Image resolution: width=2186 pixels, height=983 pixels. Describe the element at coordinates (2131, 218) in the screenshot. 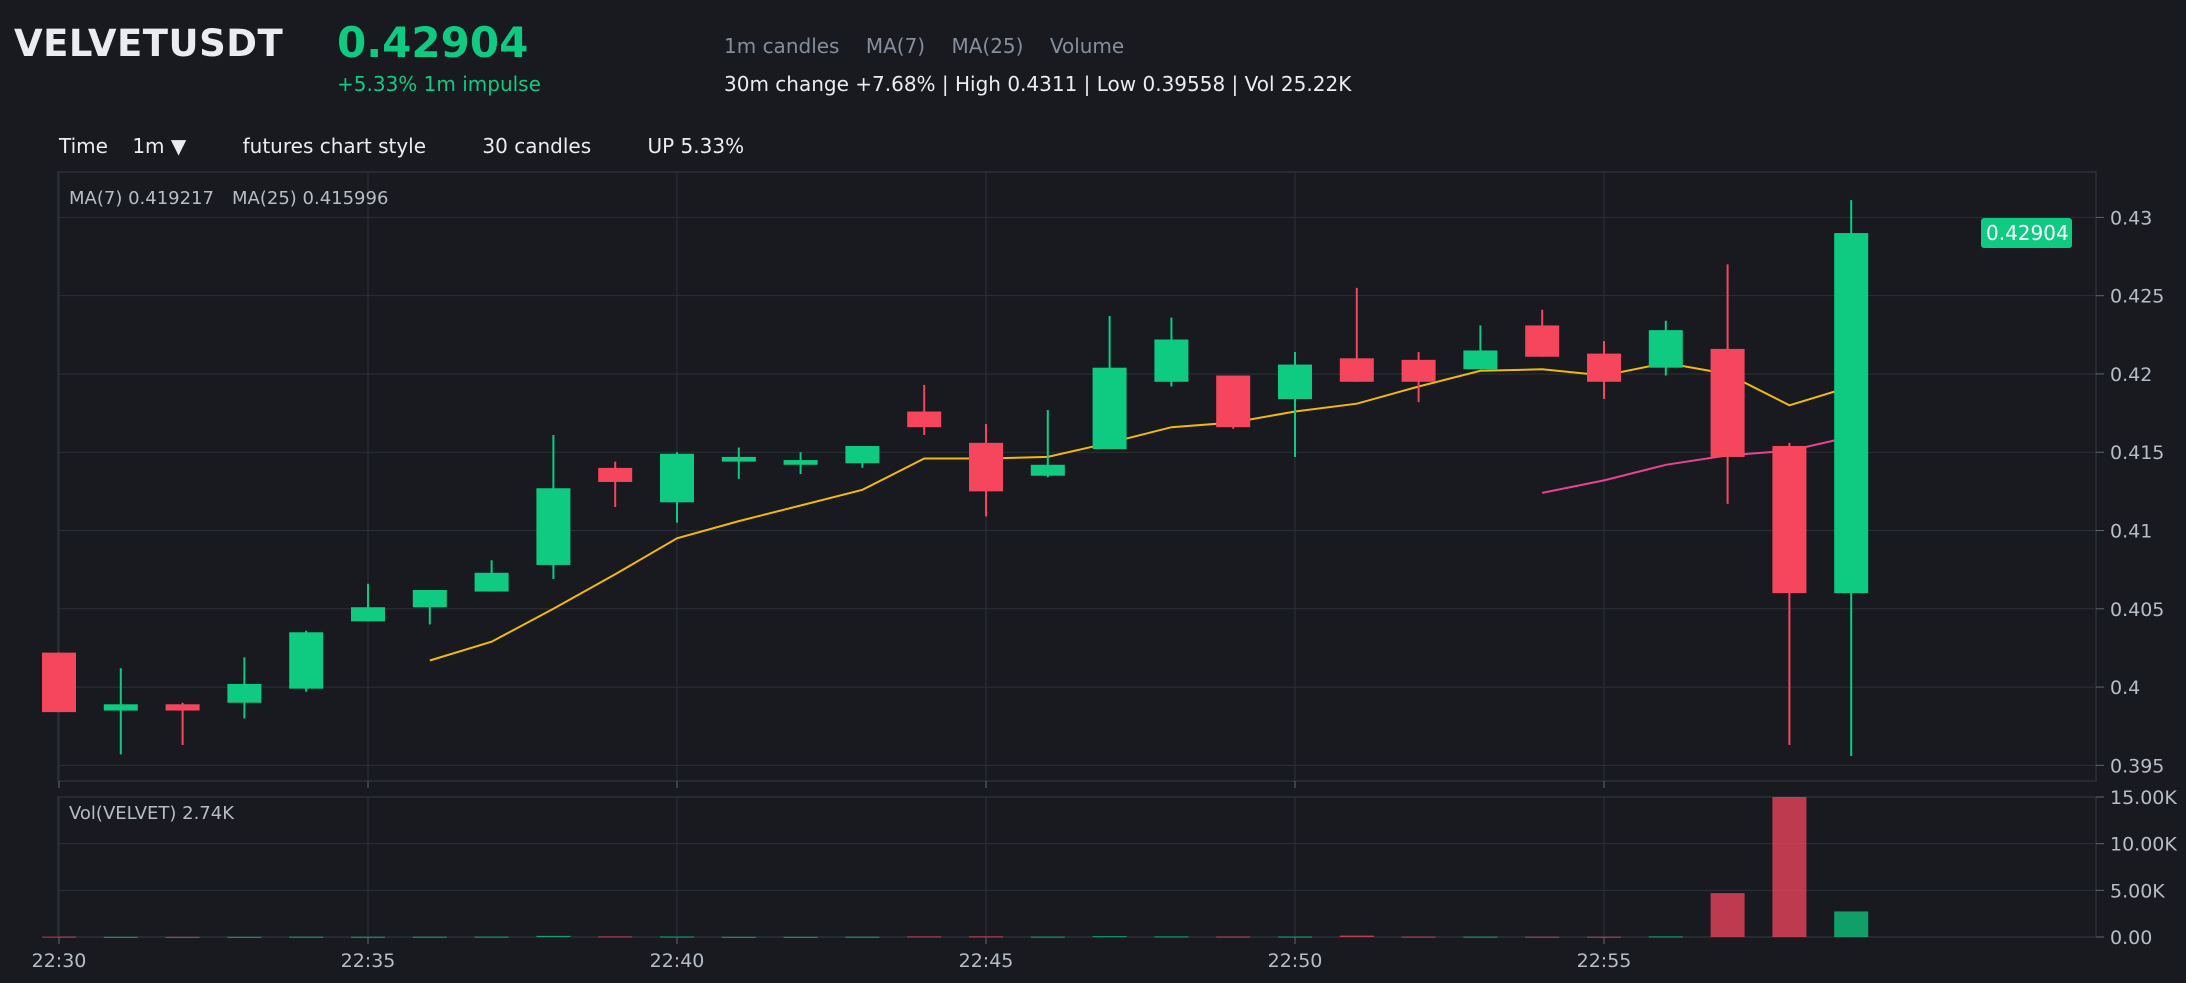

I see `price-tick-label: 0.43` at that location.